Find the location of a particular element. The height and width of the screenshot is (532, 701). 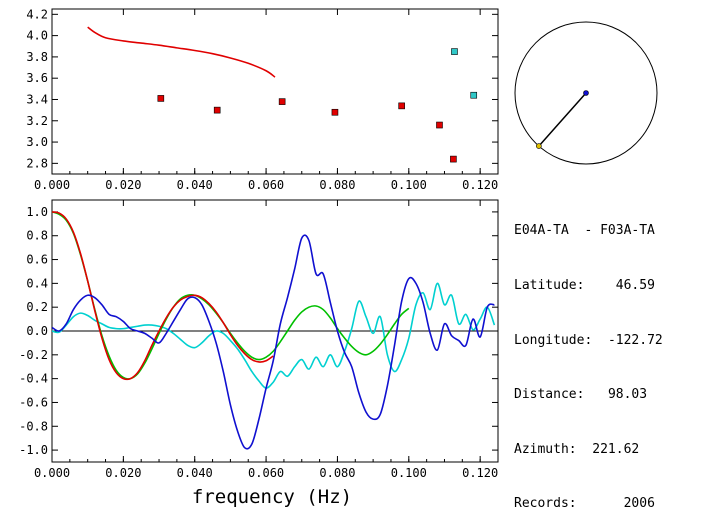

top-y-tick-label: 3.4 is located at coordinates (37, 99).